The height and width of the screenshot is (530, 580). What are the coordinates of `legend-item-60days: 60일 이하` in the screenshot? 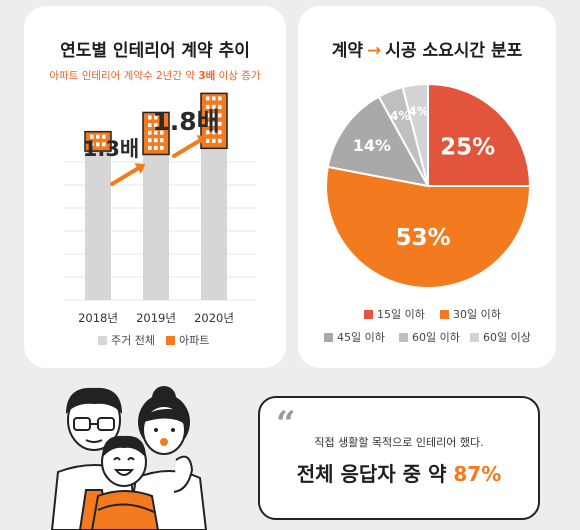 It's located at (429, 337).